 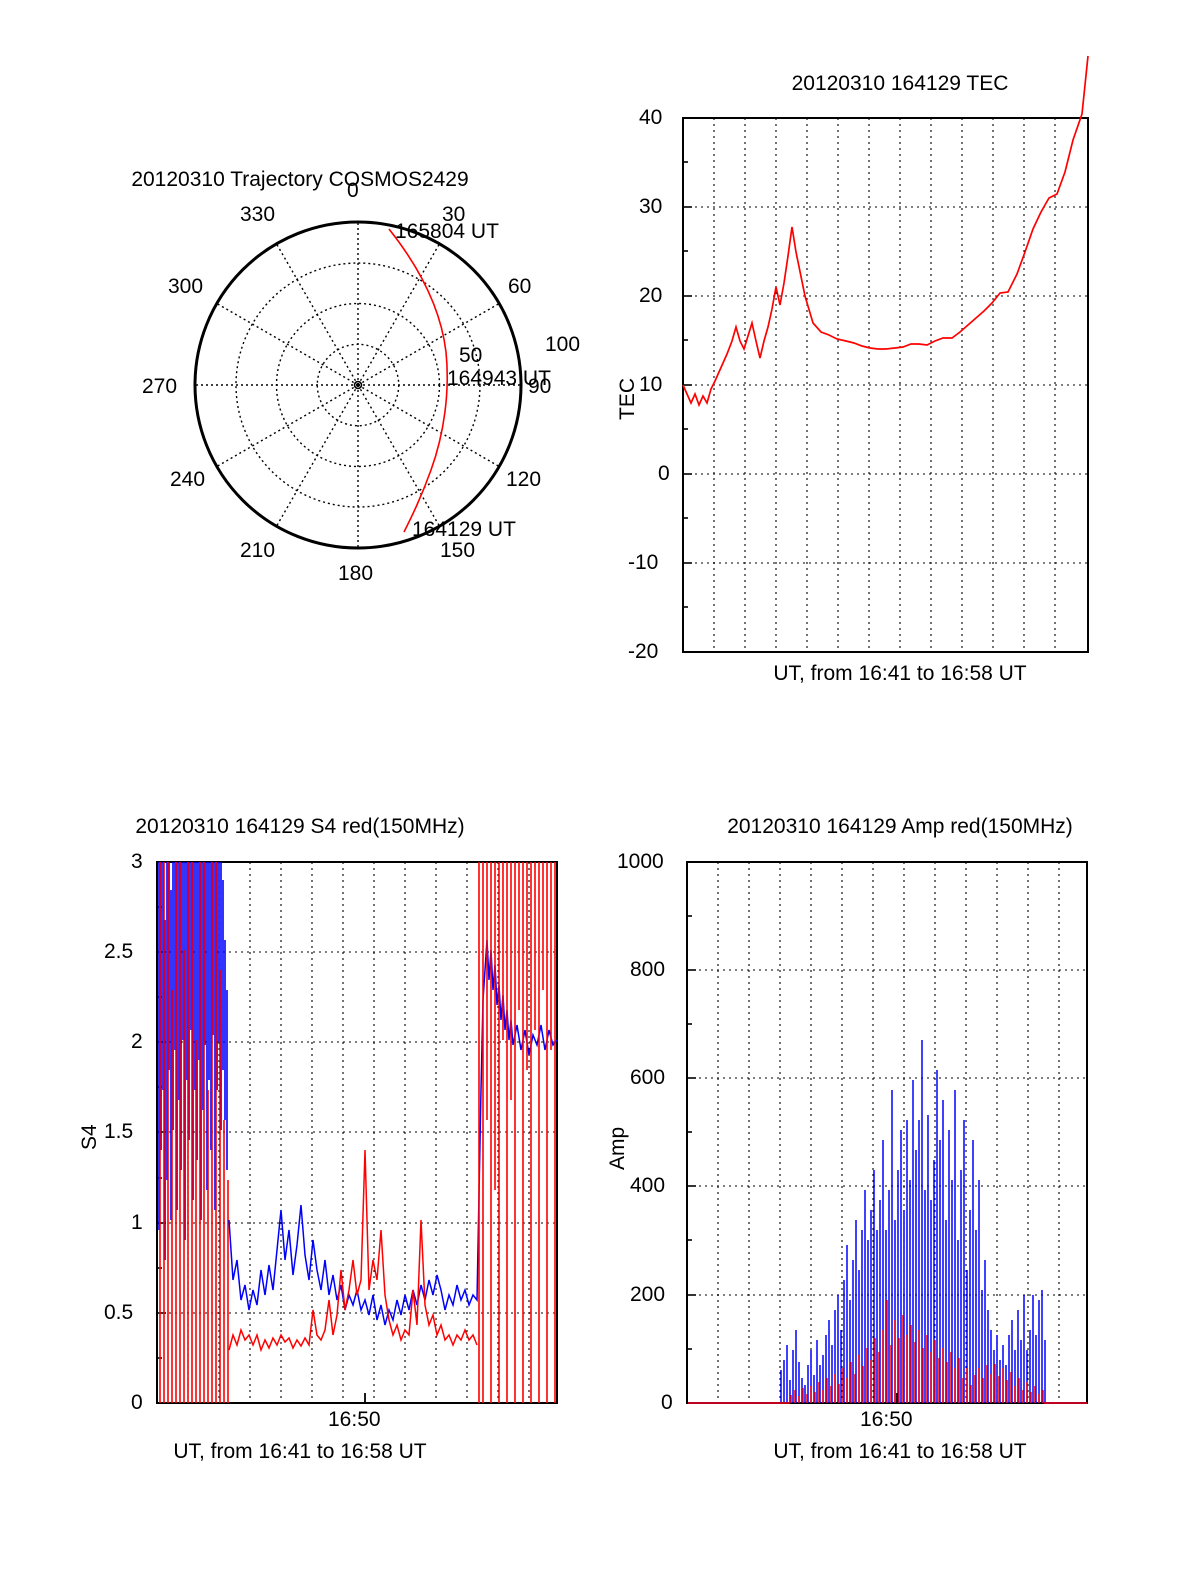 What do you see at coordinates (356, 573) in the screenshot?
I see `polar-az-label-180: 180` at bounding box center [356, 573].